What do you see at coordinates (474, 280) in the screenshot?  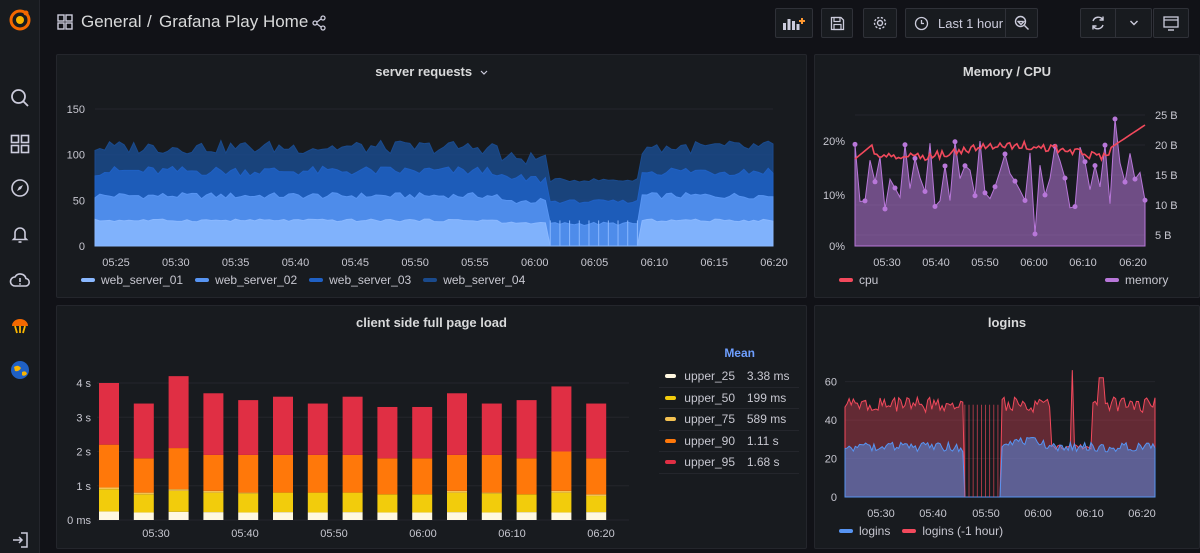 I see `legend-item: web_server_04` at bounding box center [474, 280].